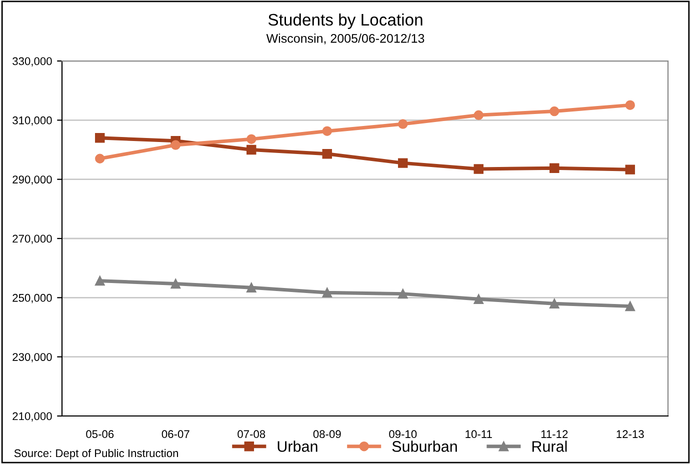 The image size is (691, 464). Describe the element at coordinates (32, 417) in the screenshot. I see `y-tick-label: 210,000` at that location.